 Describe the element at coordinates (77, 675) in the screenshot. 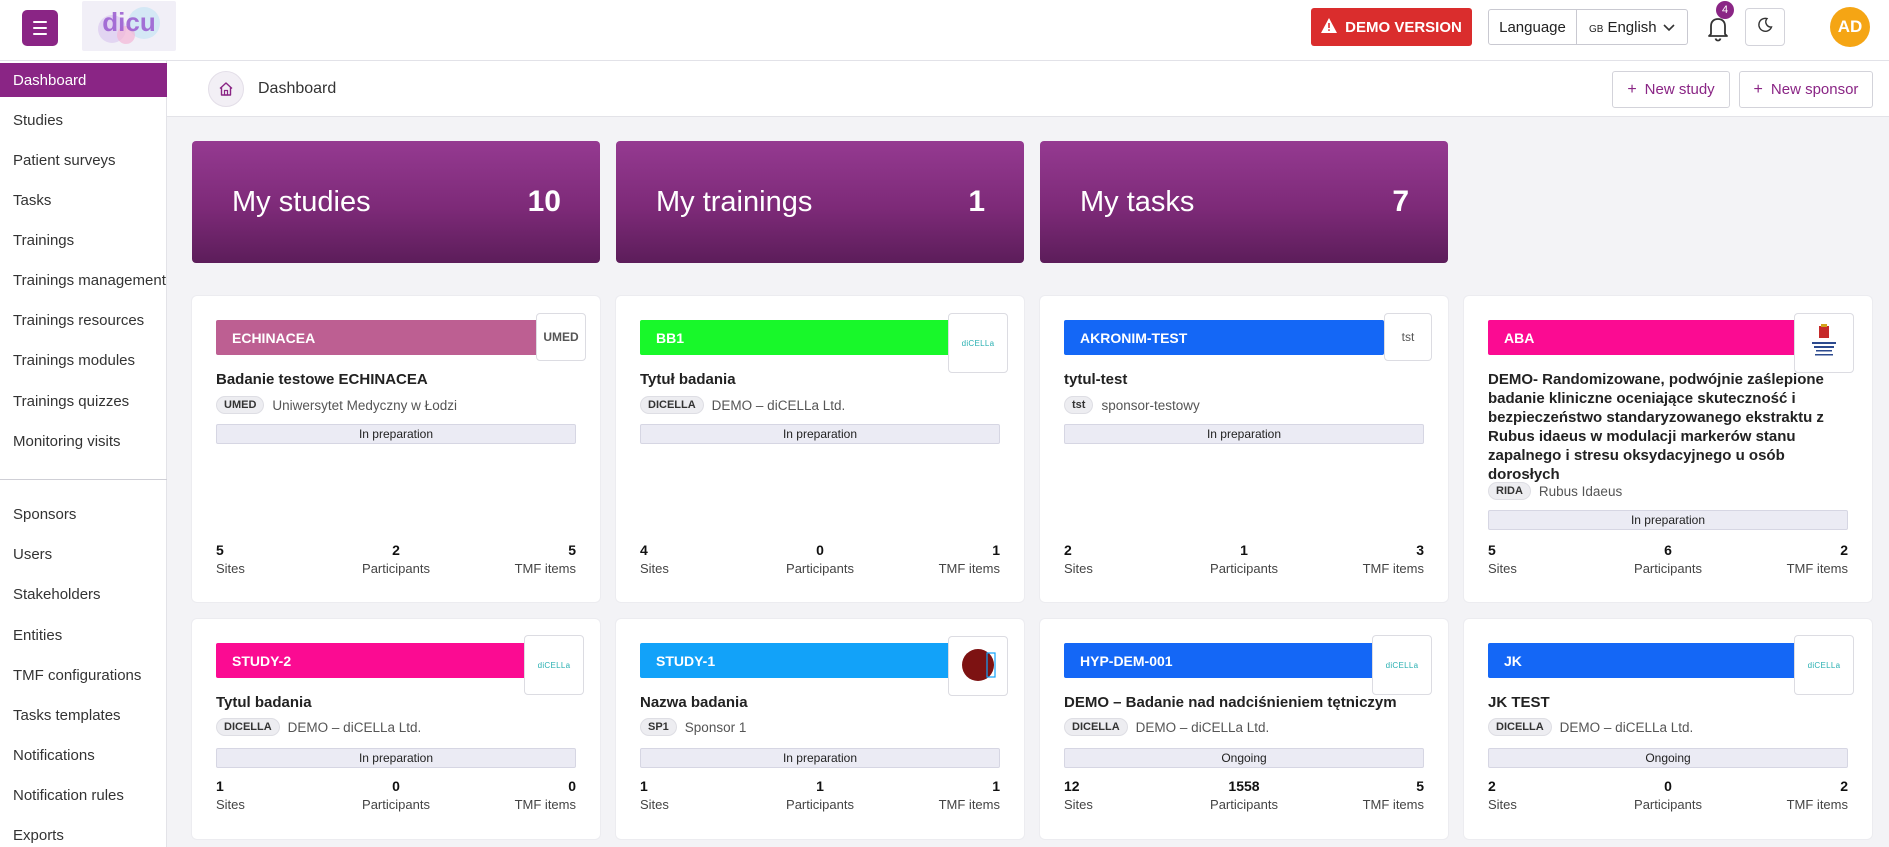

I see `sidebar-item-tmf-configurations: TMF configurations` at that location.